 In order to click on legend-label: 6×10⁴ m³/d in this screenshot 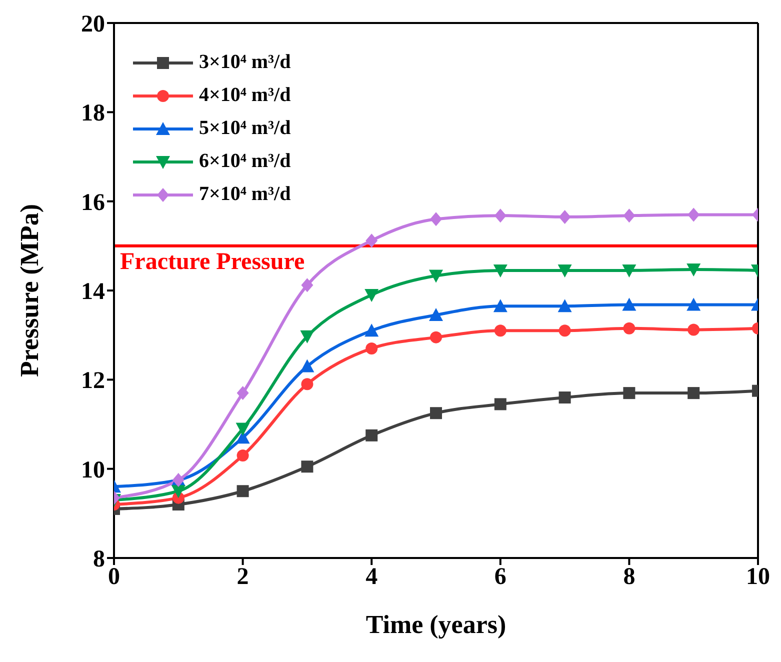, I will do `click(245, 161)`.